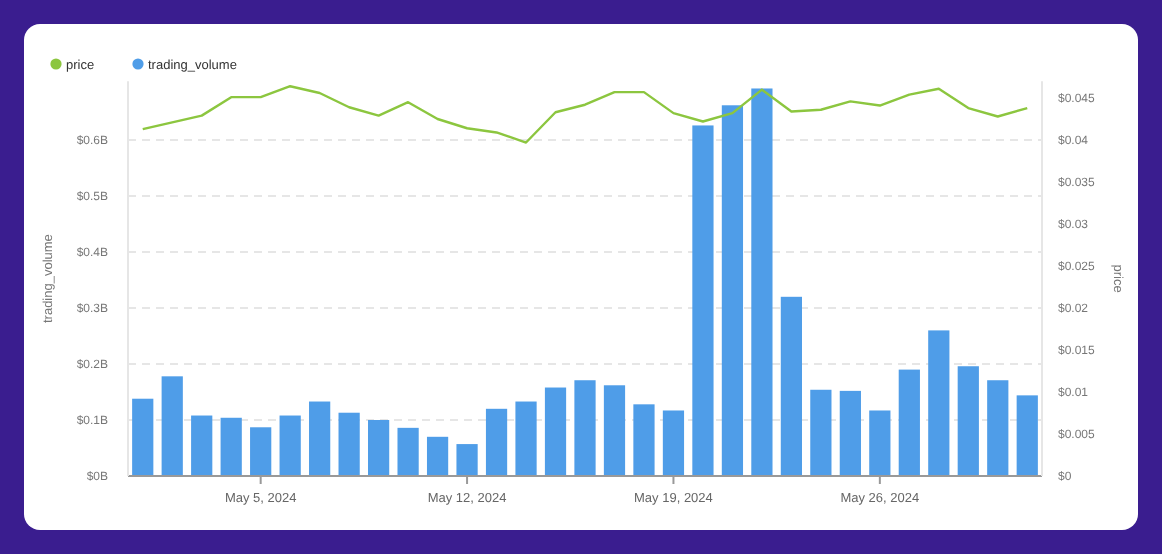  I want to click on line-series, so click(585, 114).